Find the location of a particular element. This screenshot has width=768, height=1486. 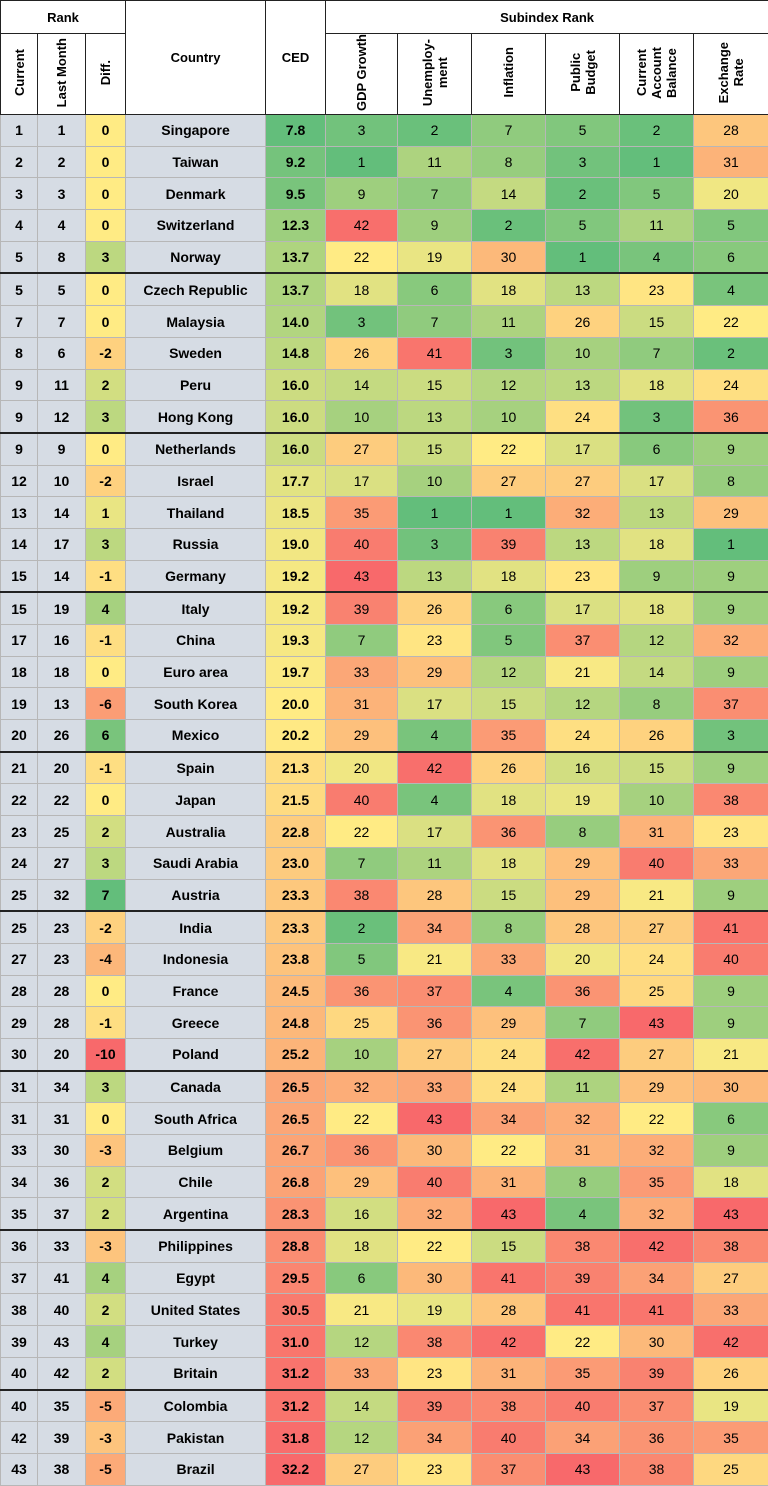

cell: 13 is located at coordinates (657, 513).